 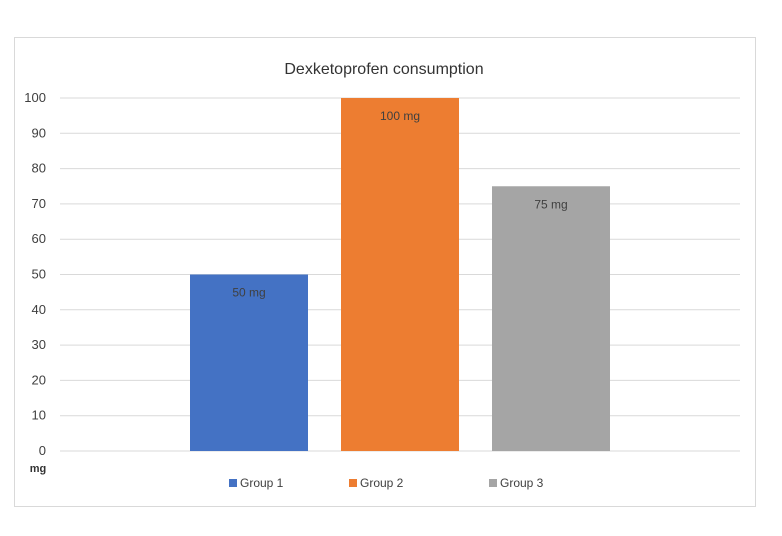 I want to click on y-tick-label: 60, so click(x=39, y=238).